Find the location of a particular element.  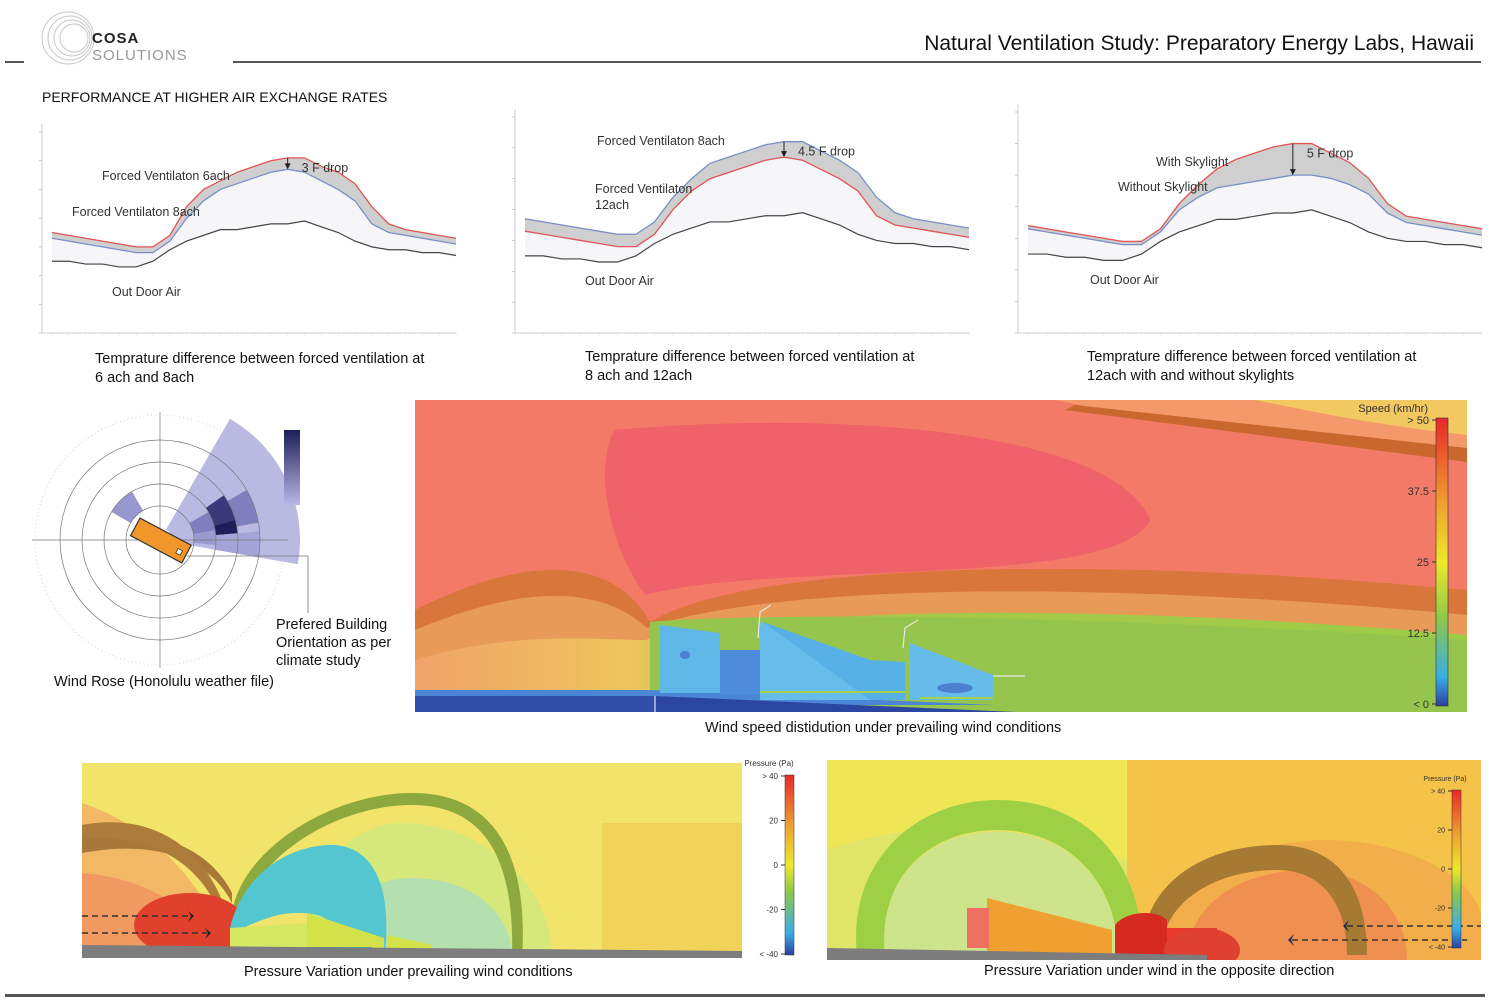

pressure-legend-opposite: Pressure (Pa) > 40 20 0 -20 < -40 is located at coordinates (1444, 863).